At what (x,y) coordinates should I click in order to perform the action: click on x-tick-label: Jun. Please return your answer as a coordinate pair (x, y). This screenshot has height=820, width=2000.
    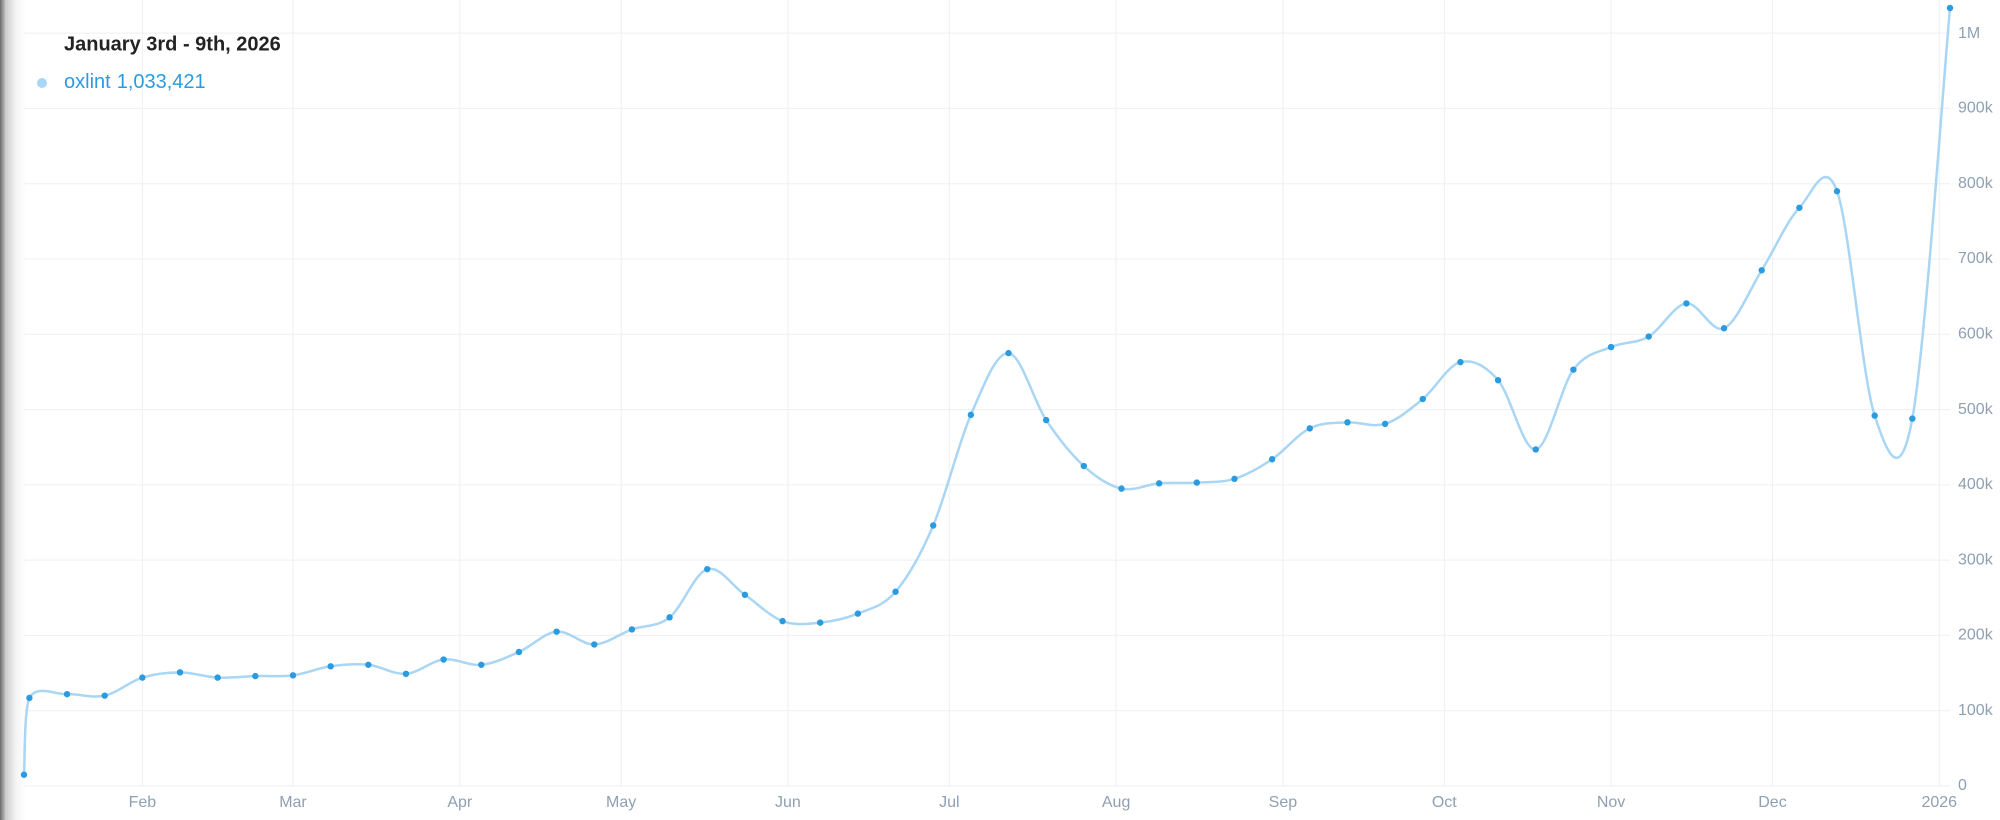
    Looking at the image, I should click on (788, 802).